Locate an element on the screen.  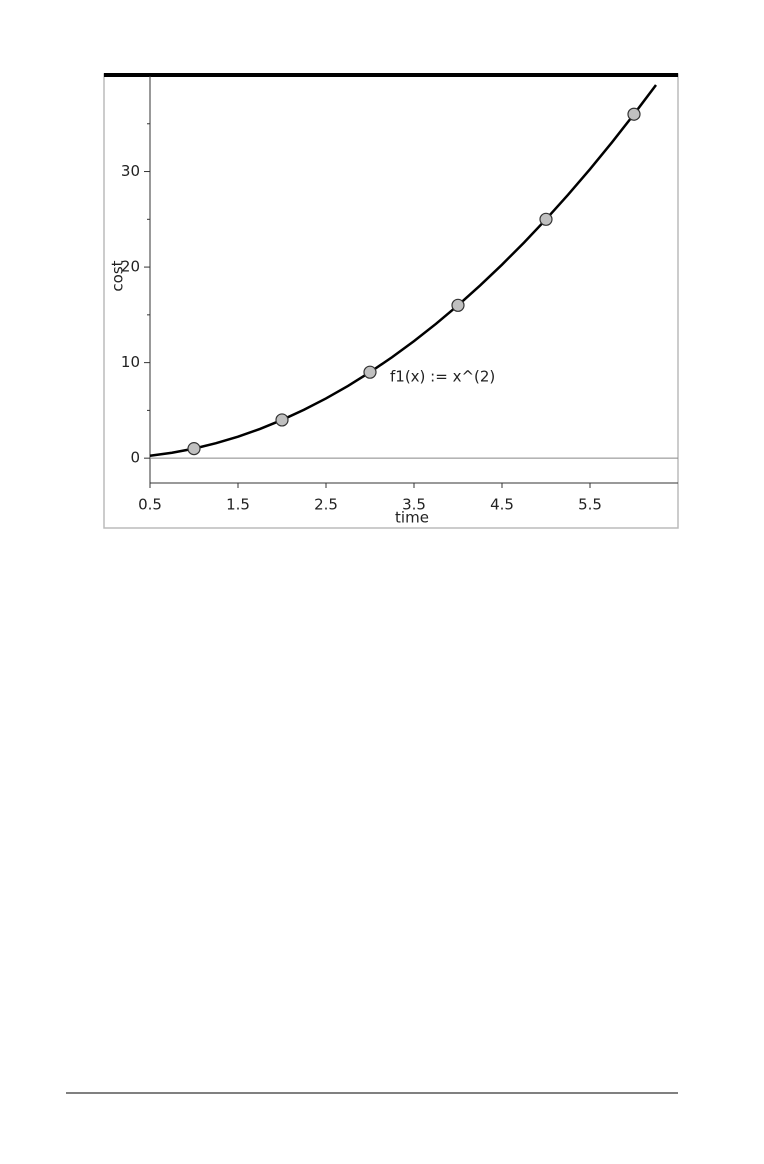
x-tick-label: 5.5 is located at coordinates (590, 505).